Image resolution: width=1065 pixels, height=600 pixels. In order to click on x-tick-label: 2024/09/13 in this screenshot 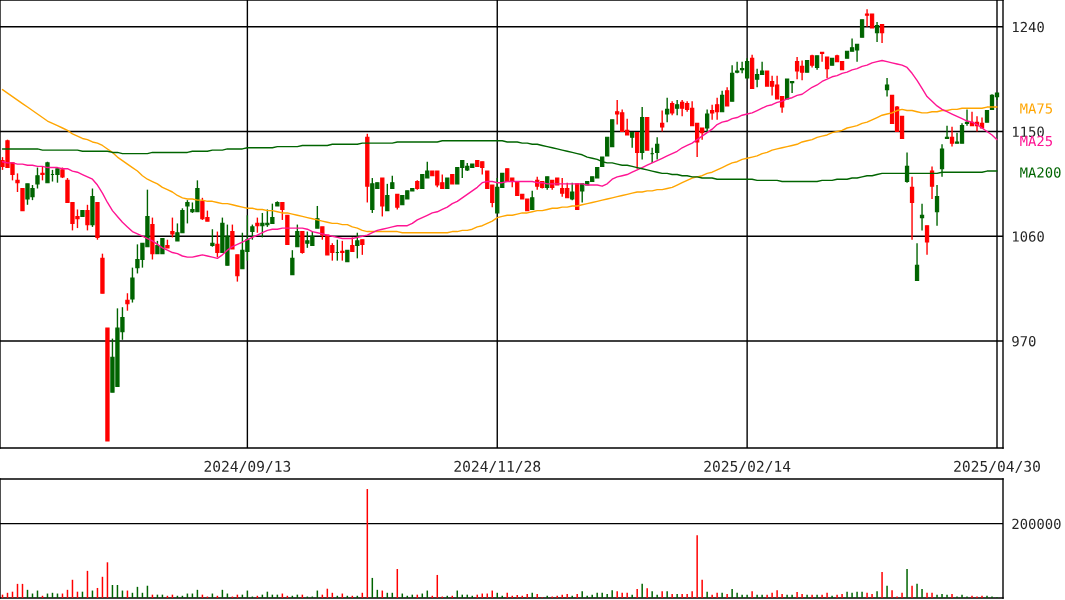, I will do `click(247, 467)`.